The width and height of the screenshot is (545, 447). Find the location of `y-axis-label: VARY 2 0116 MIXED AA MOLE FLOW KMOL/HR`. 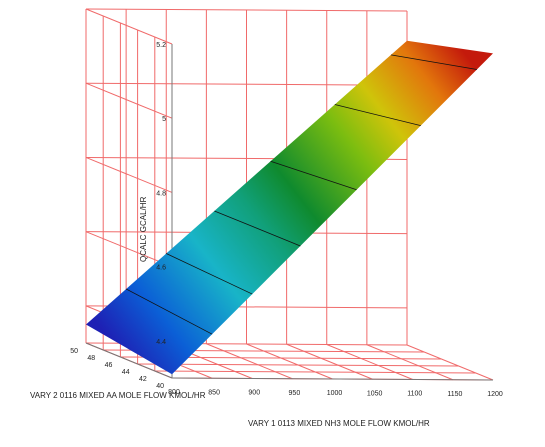

y-axis-label: VARY 2 0116 MIXED AA MOLE FLOW KMOL/HR is located at coordinates (118, 395).